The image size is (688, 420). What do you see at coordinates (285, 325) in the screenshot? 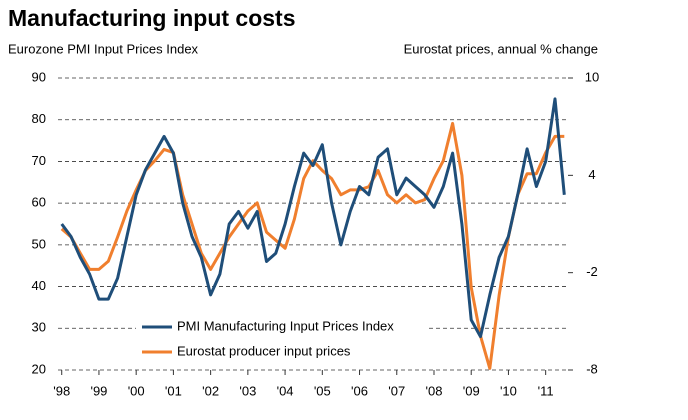
I see `legend-label: PMI Manufacturing Input Prices Index` at bounding box center [285, 325].